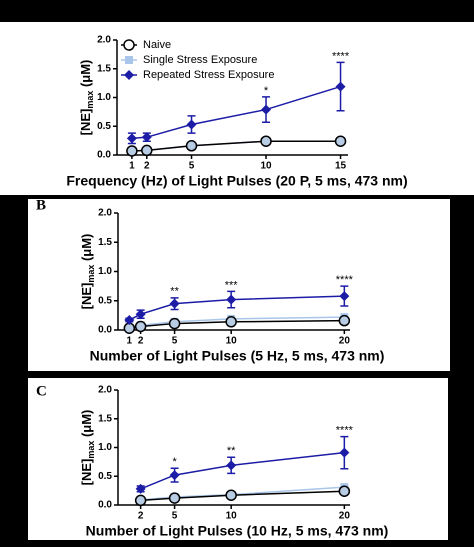 The image size is (474, 547). What do you see at coordinates (41, 391) in the screenshot?
I see `panel-letter: C` at bounding box center [41, 391].